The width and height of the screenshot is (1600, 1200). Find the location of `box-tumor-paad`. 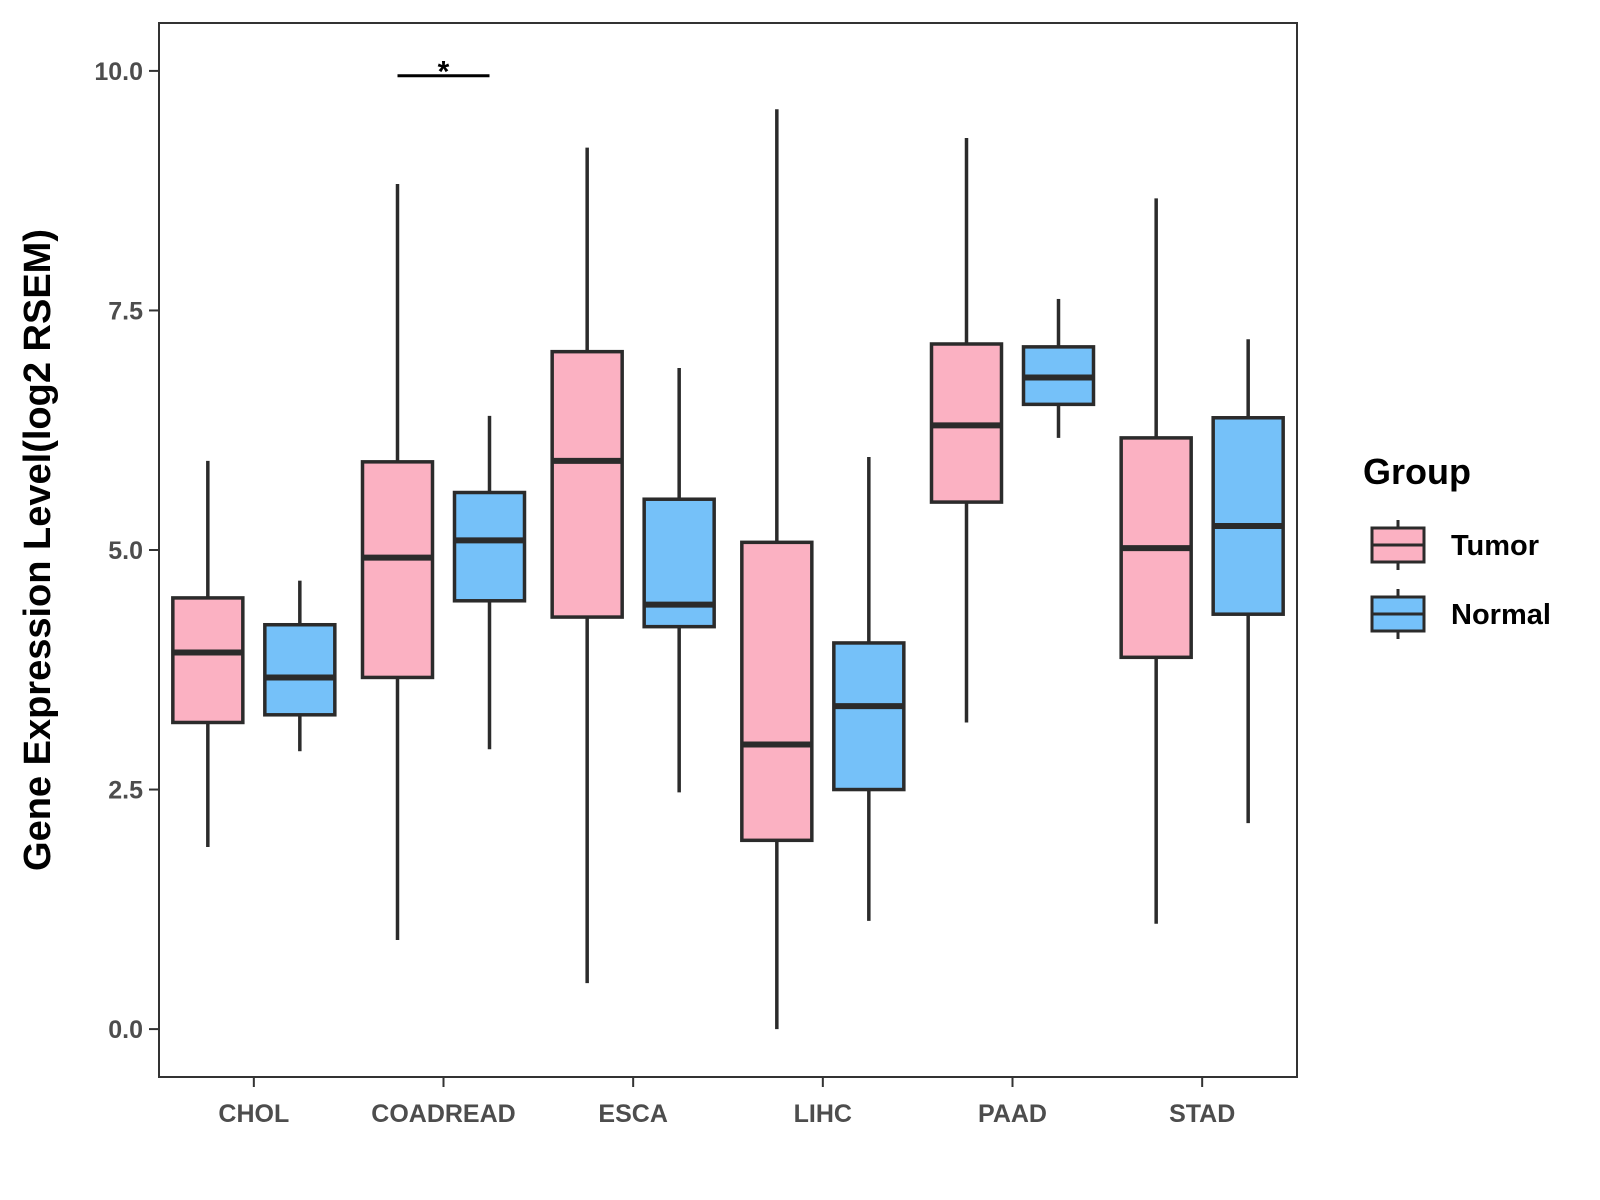

box-tumor-paad is located at coordinates (966, 430).